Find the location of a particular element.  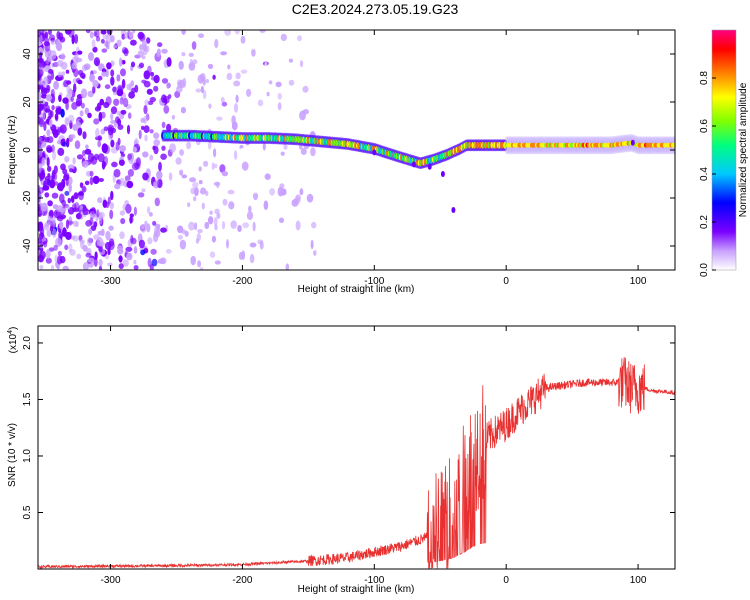

colorbar-tick-label: 0.6 is located at coordinates (704, 126).